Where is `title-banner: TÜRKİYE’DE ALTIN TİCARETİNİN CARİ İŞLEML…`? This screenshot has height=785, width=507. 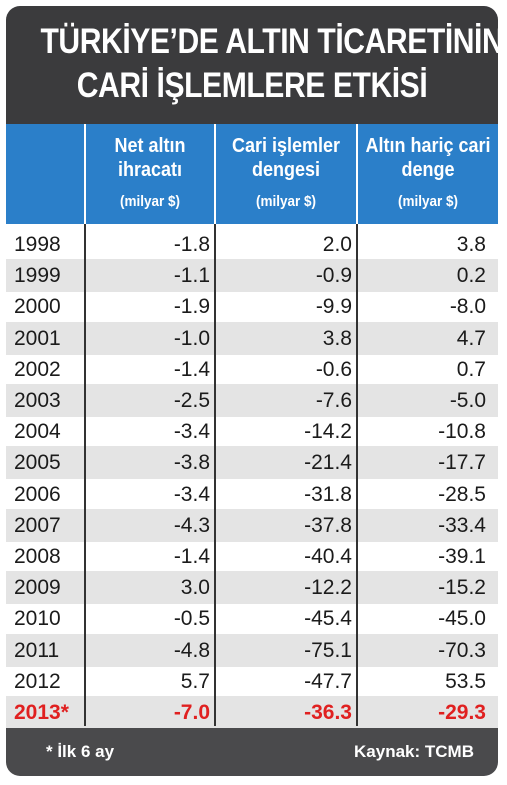
title-banner: TÜRKİYE’DE ALTIN TİCARETİNİN CARİ İŞLEML… is located at coordinates (252, 65).